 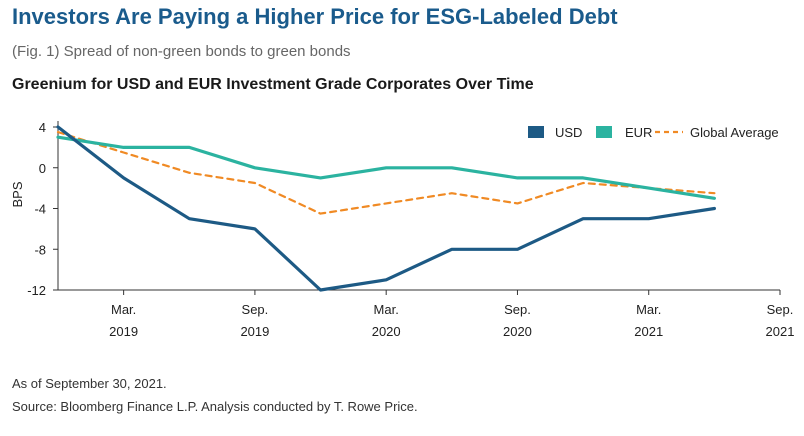 I want to click on y-tick-label: -4, so click(x=40, y=209).